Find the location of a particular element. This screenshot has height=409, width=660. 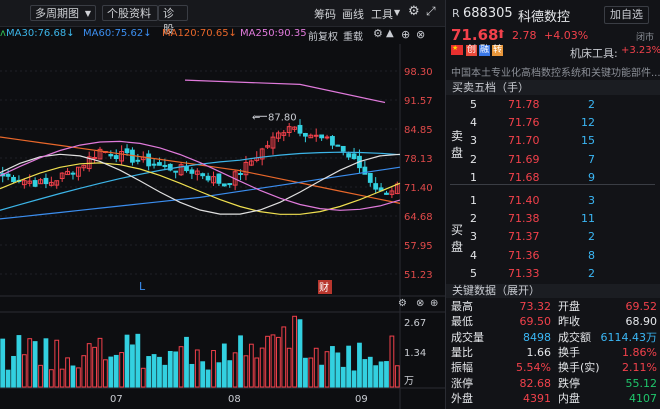

board-tag: R is located at coordinates (456, 13).